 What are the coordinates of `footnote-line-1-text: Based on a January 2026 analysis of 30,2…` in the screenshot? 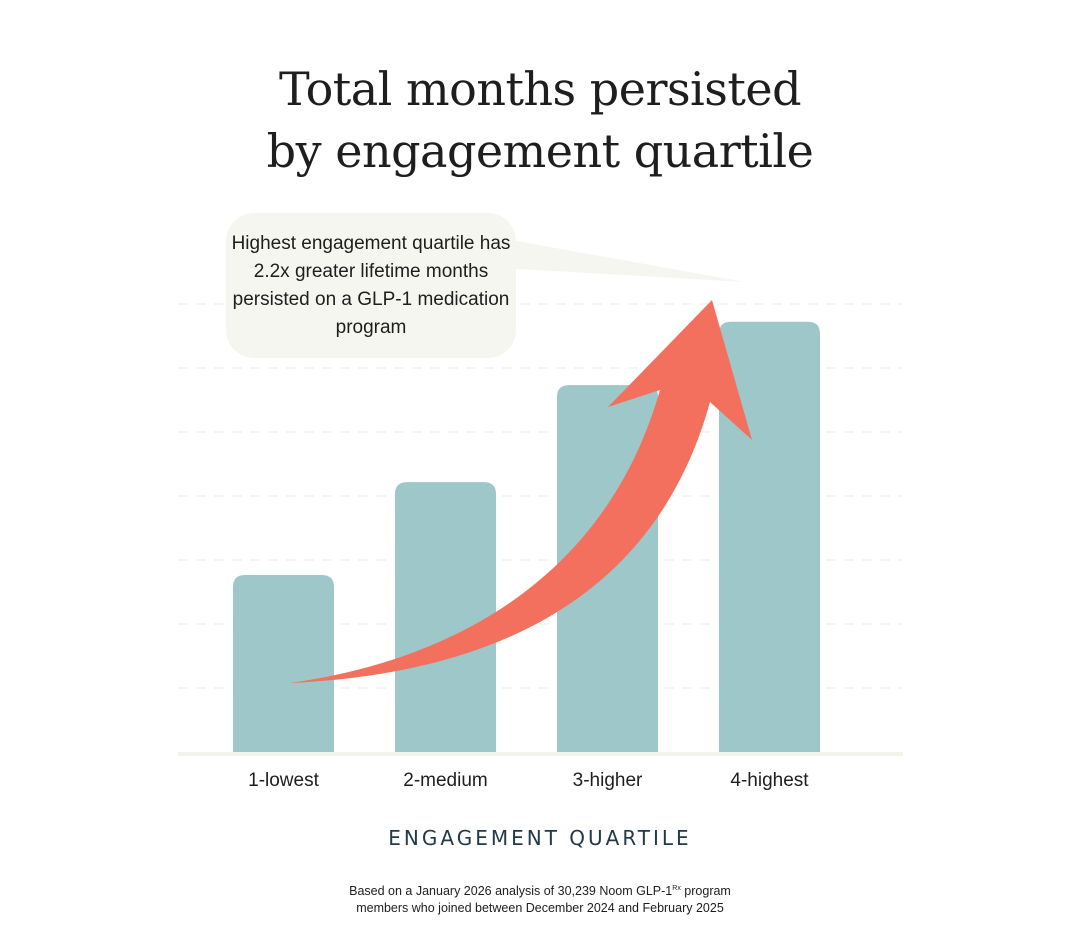 It's located at (511, 891).